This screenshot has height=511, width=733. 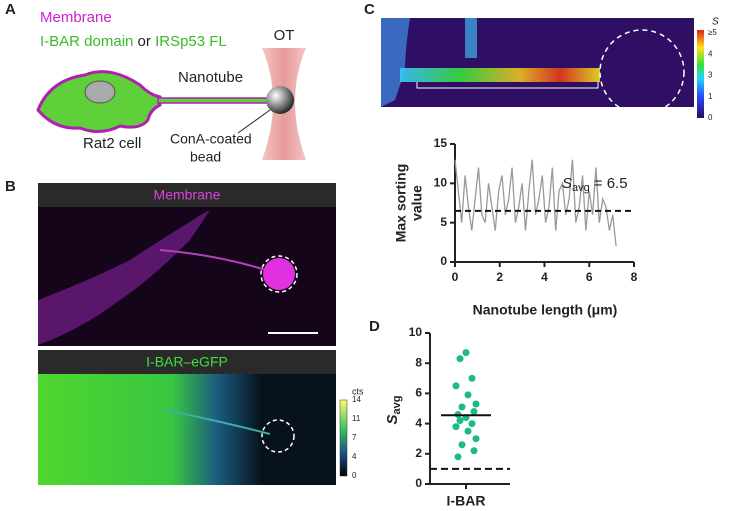 What do you see at coordinates (210, 77) in the screenshot?
I see `nanotube-label: Nanotube` at bounding box center [210, 77].